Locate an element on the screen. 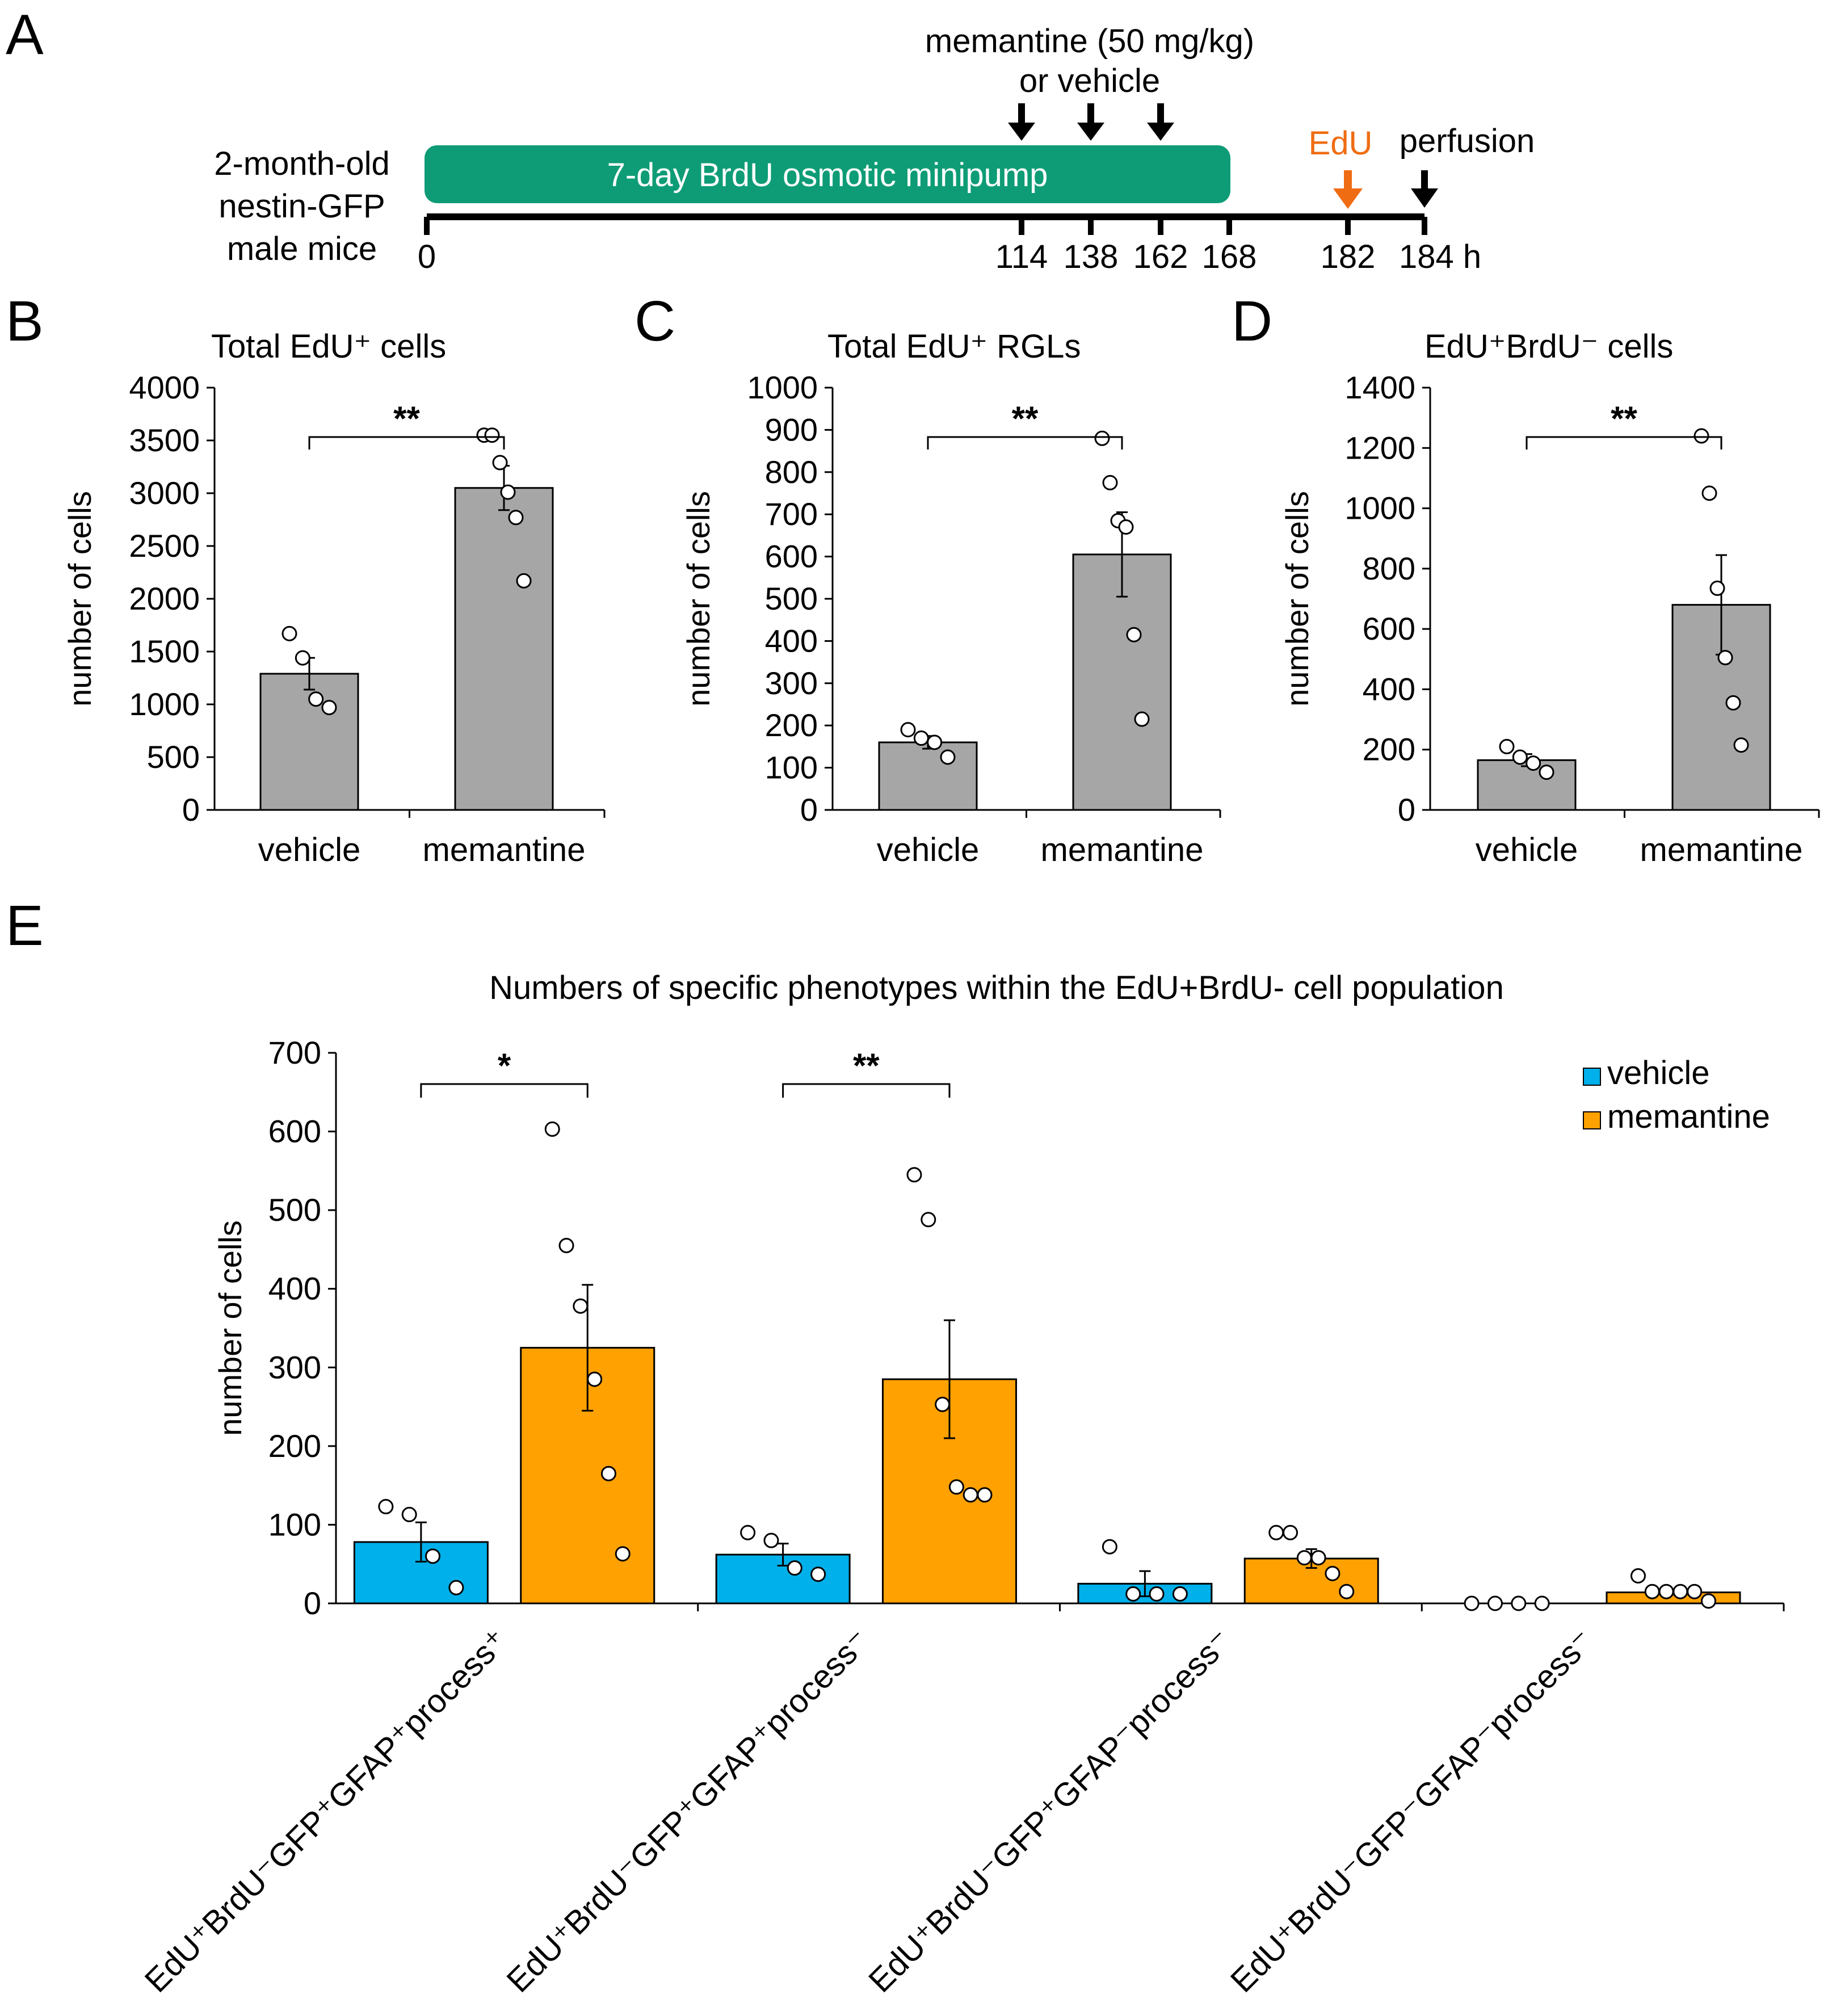 Image resolution: width=1828 pixels, height=2016 pixels. y-tick-label: 700 is located at coordinates (792, 514).